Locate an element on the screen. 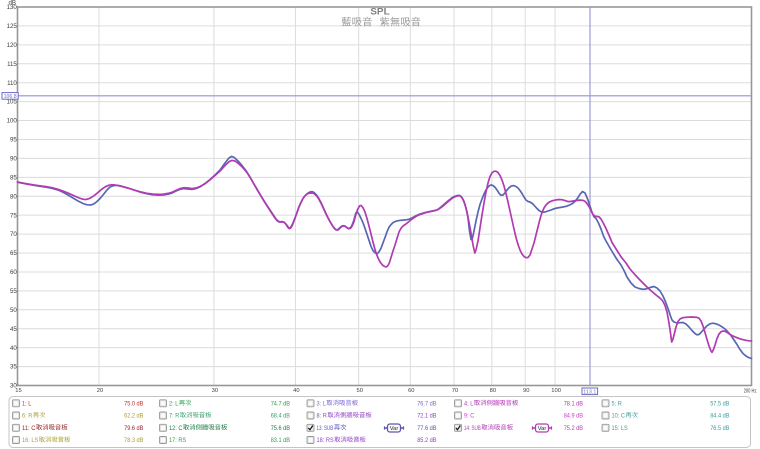  svg-text: 9: C is located at coordinates (469, 416).